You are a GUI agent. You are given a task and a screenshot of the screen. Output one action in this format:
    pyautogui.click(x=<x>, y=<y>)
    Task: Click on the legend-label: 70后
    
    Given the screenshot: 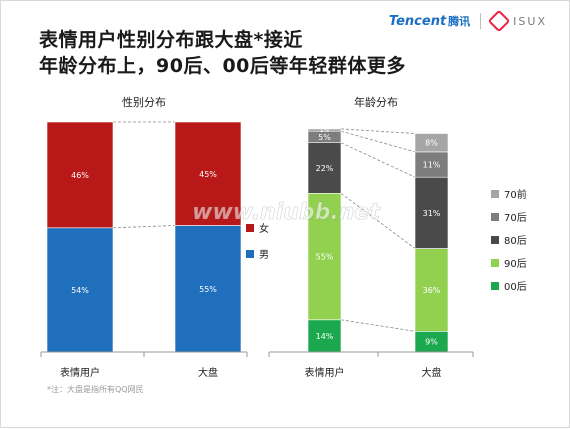 What is the action you would take?
    pyautogui.click(x=515, y=218)
    